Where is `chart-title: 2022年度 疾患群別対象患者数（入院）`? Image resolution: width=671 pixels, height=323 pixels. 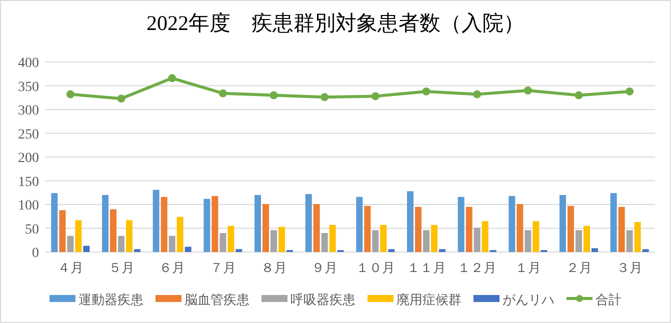 chart-title: 2022年度 疾患群別対象患者数（入院） is located at coordinates (335, 23).